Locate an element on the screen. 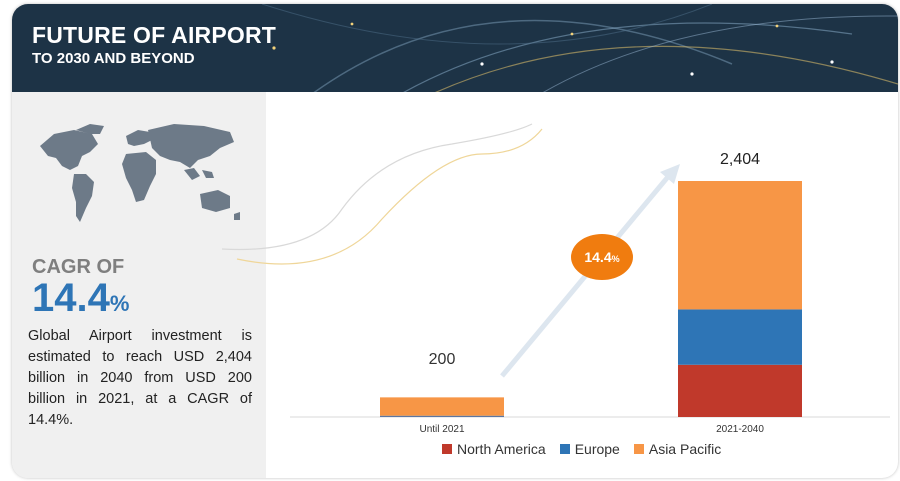 This screenshot has height=481, width=900. cagr-label: CAGR OF is located at coordinates (78, 267).